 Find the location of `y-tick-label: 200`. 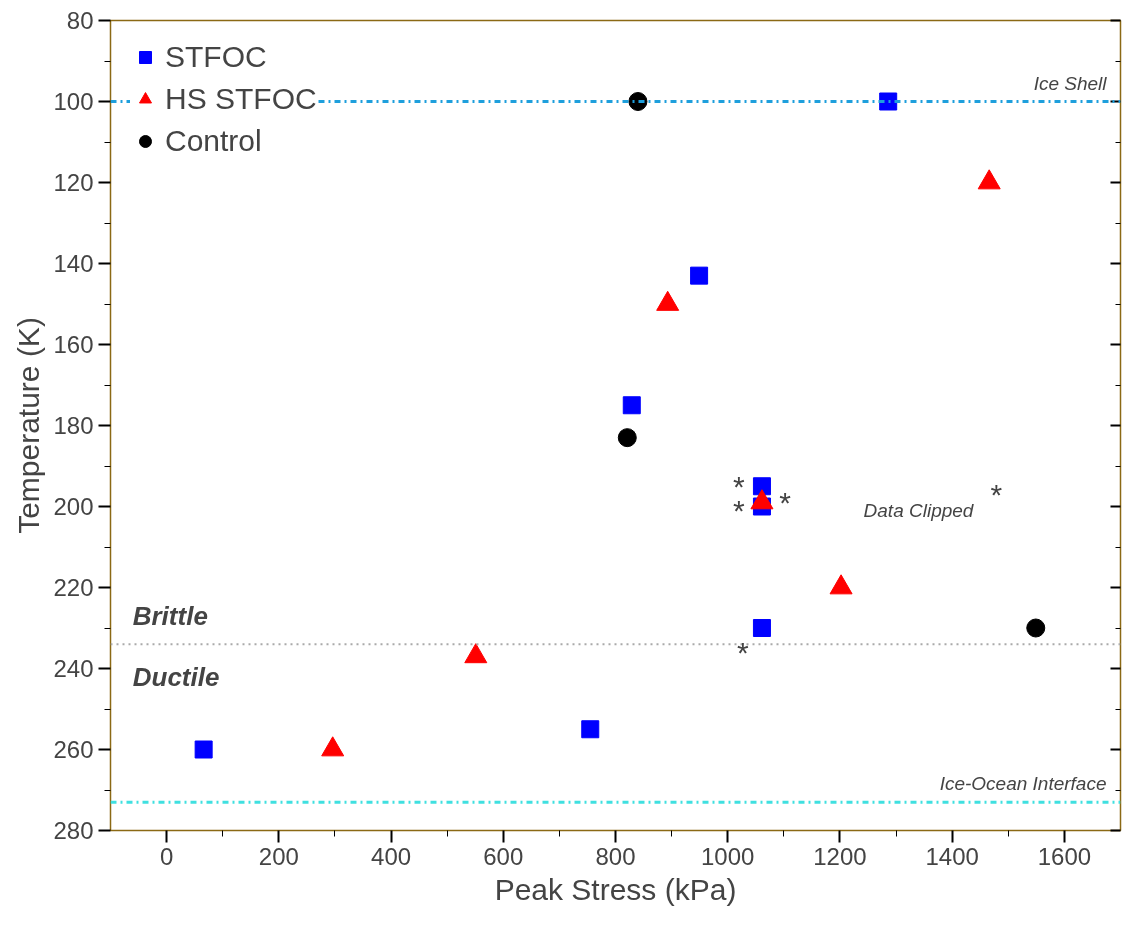

y-tick-label: 200 is located at coordinates (73, 506).